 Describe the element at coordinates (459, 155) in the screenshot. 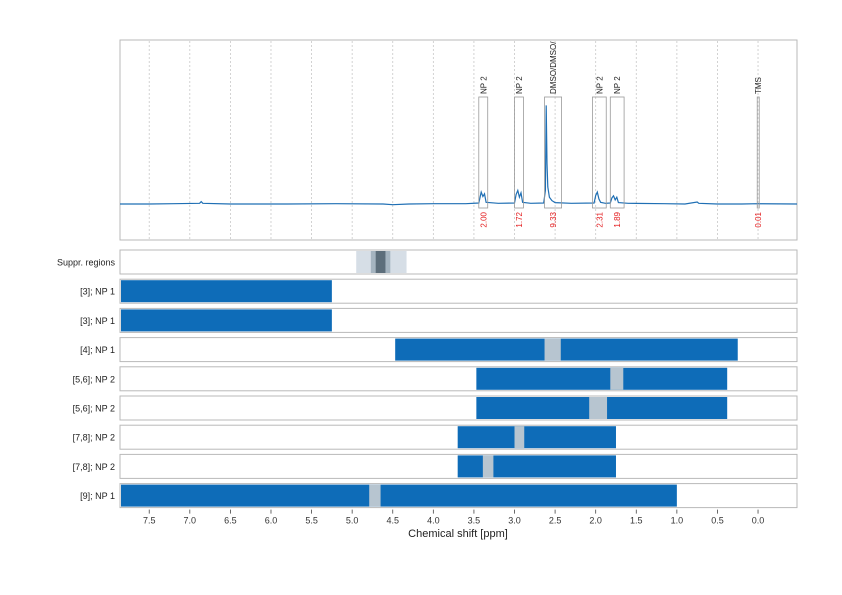

I see `spectrum-line` at that location.